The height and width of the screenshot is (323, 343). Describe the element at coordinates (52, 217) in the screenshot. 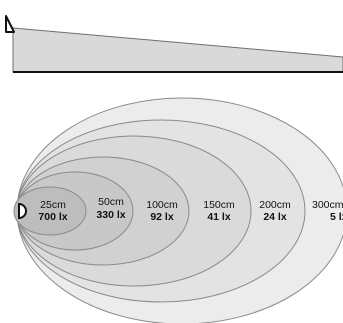

I see `zone-illuminance-label: 700 lx` at that location.